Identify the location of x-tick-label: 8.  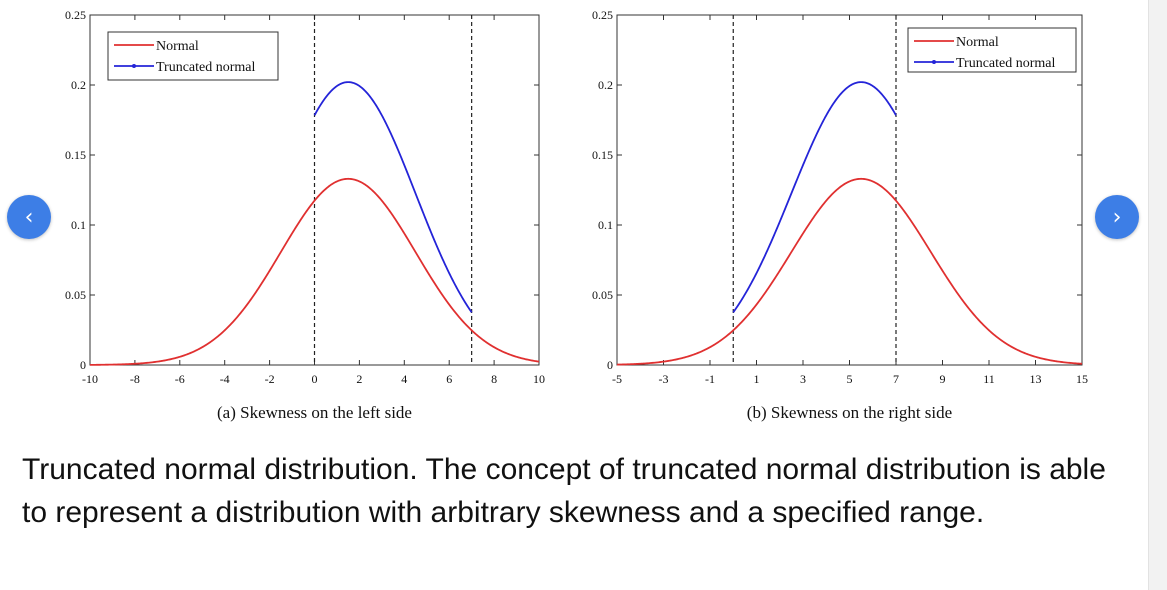
(494, 379).